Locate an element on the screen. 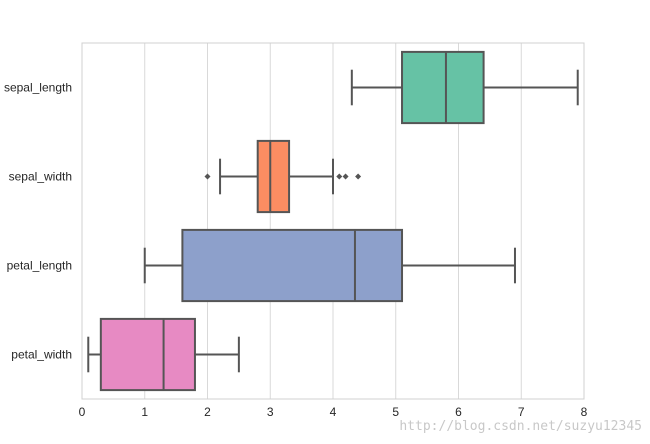 Image resolution: width=650 pixels, height=444 pixels. x-tick-label: 6 is located at coordinates (458, 412).